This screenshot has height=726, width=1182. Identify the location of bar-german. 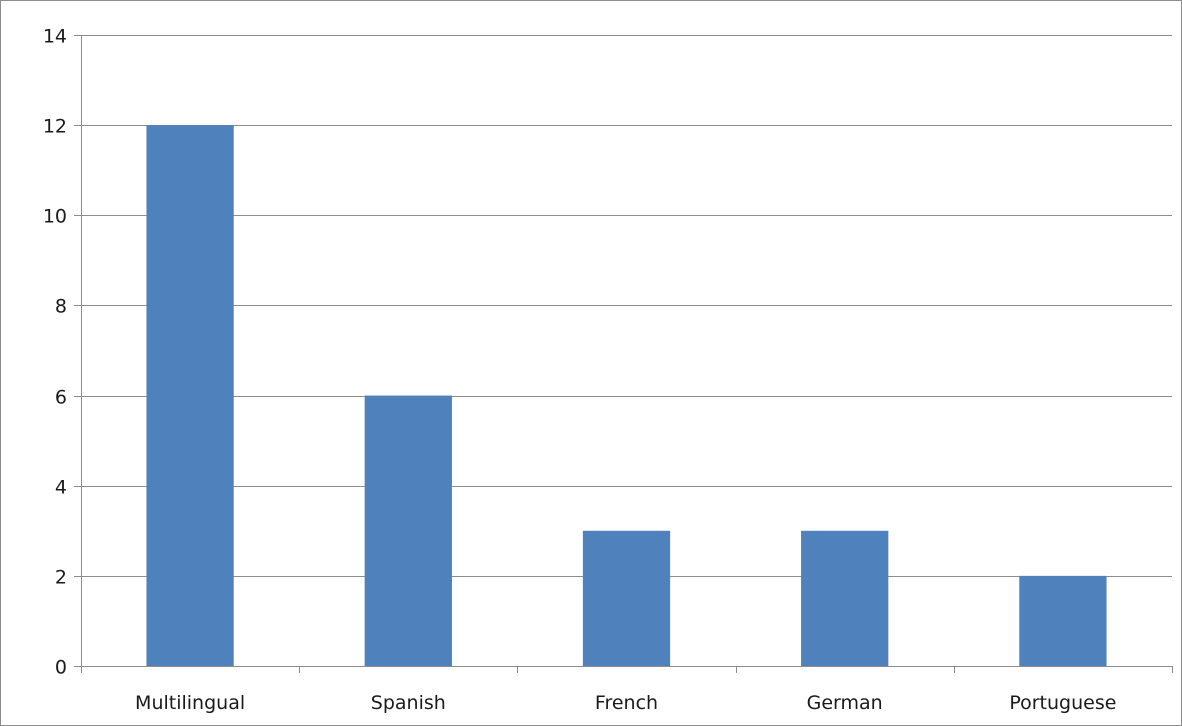
(845, 598).